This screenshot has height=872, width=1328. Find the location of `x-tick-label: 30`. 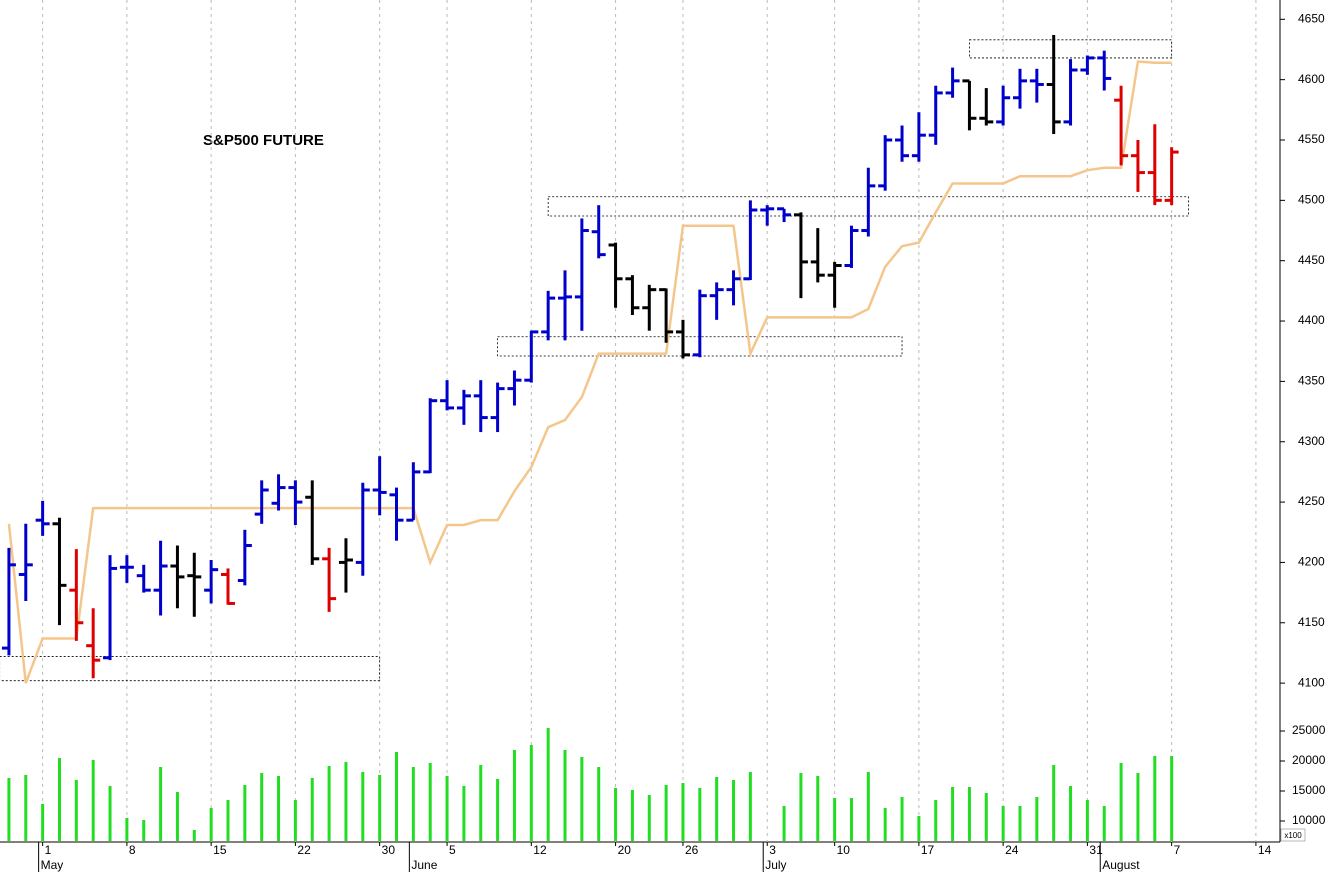

x-tick-label: 30 is located at coordinates (389, 850).